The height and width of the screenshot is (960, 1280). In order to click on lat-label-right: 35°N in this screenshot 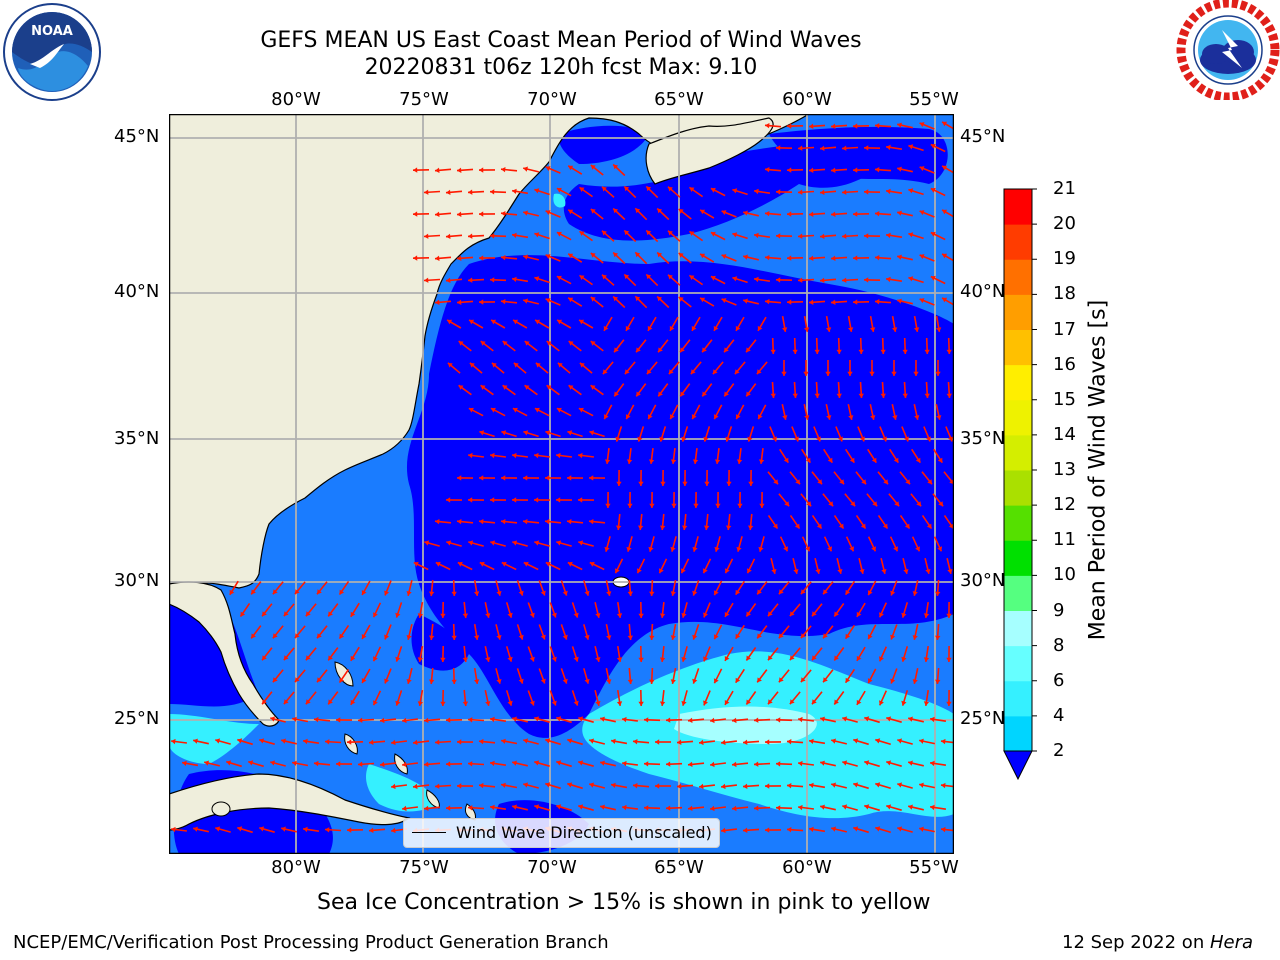, I will do `click(983, 438)`.